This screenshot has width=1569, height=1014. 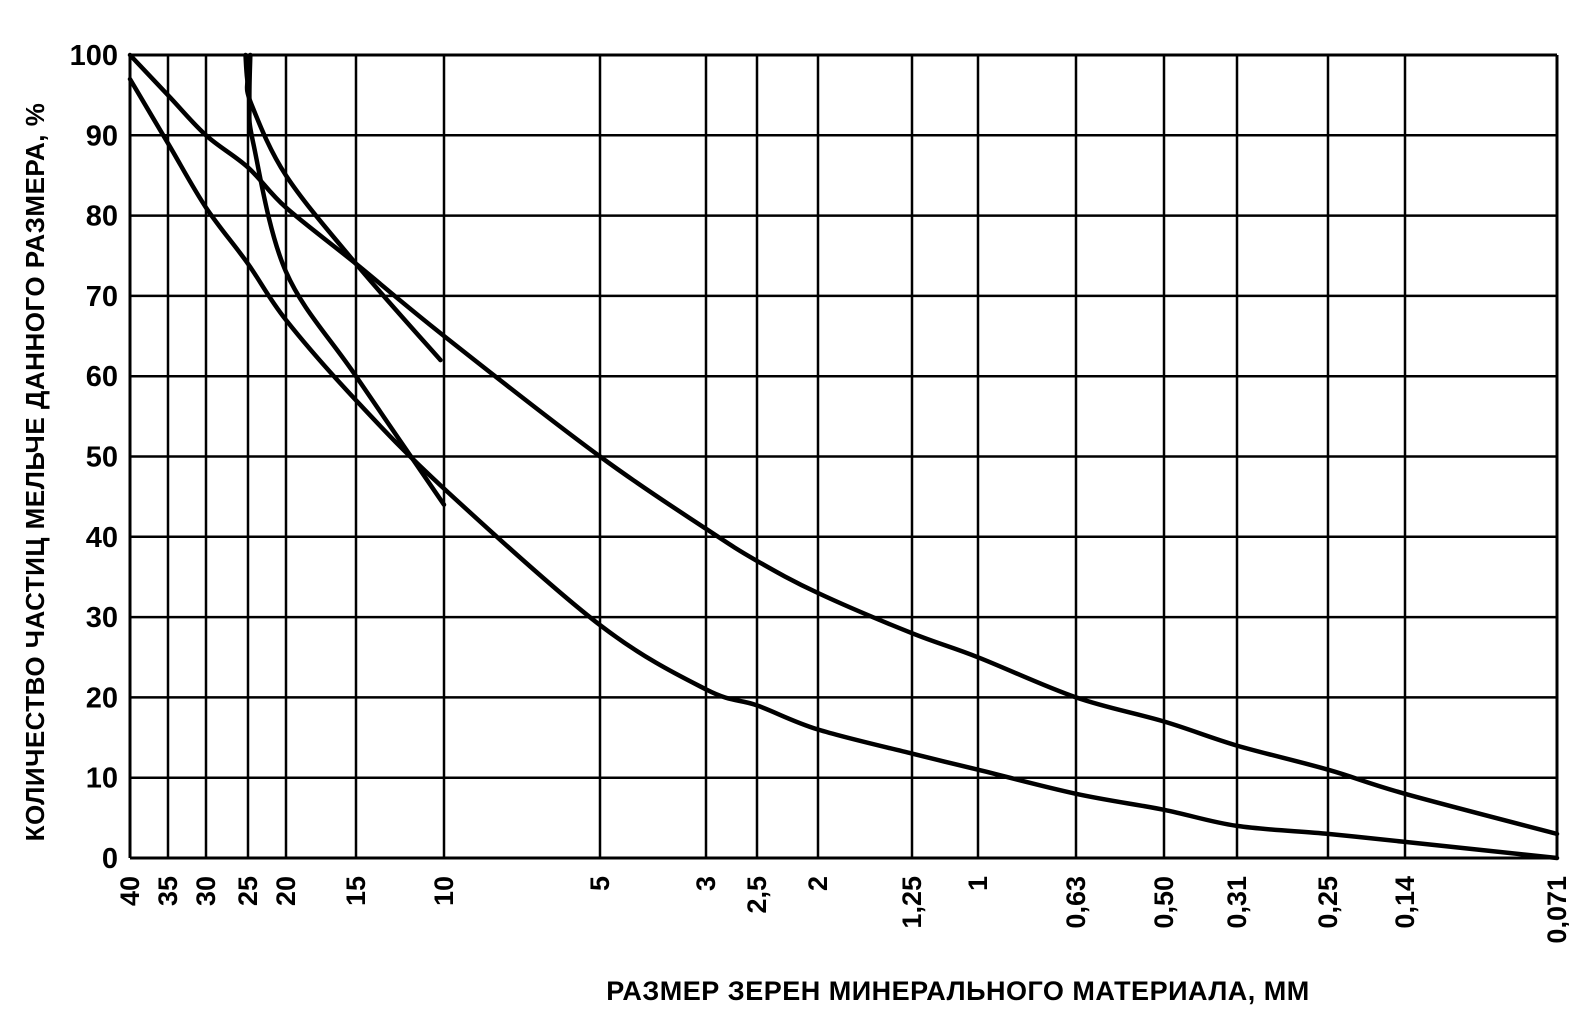 What do you see at coordinates (102, 779) in the screenshot?
I see `y-tick-label: 10` at bounding box center [102, 779].